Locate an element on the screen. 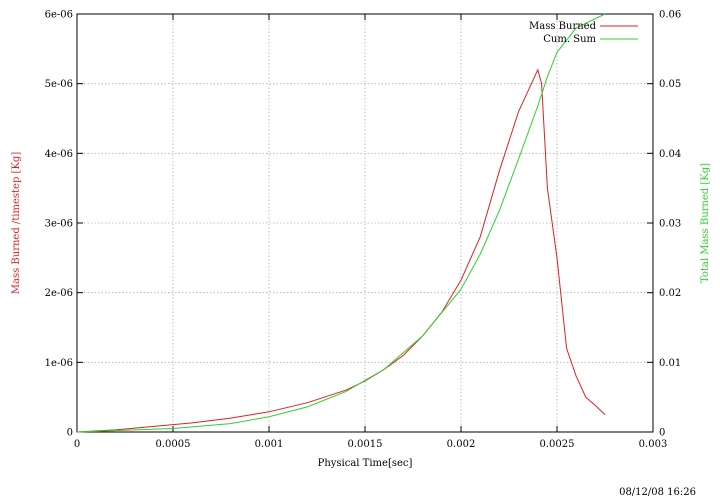 This screenshot has height=504, width=720. x-tick-label: 0.002 is located at coordinates (461, 444).